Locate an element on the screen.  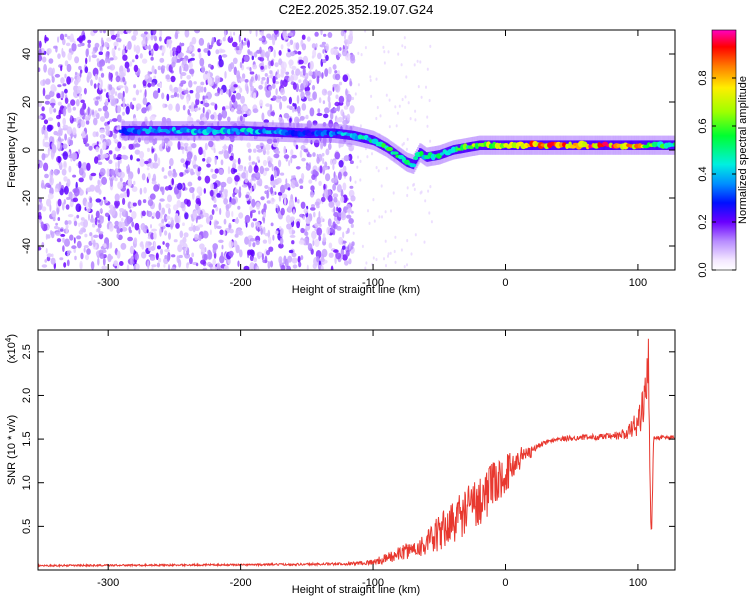
snr-y-multiplier: (x104) is located at coordinates (11, 349).